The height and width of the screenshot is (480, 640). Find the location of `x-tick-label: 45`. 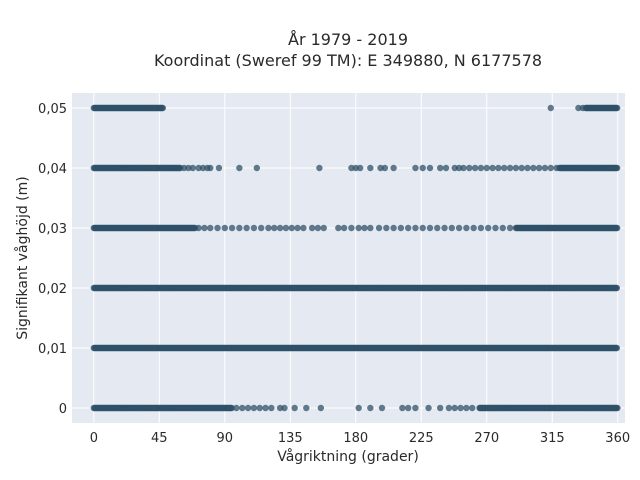

x-tick-label: 45 is located at coordinates (159, 438).